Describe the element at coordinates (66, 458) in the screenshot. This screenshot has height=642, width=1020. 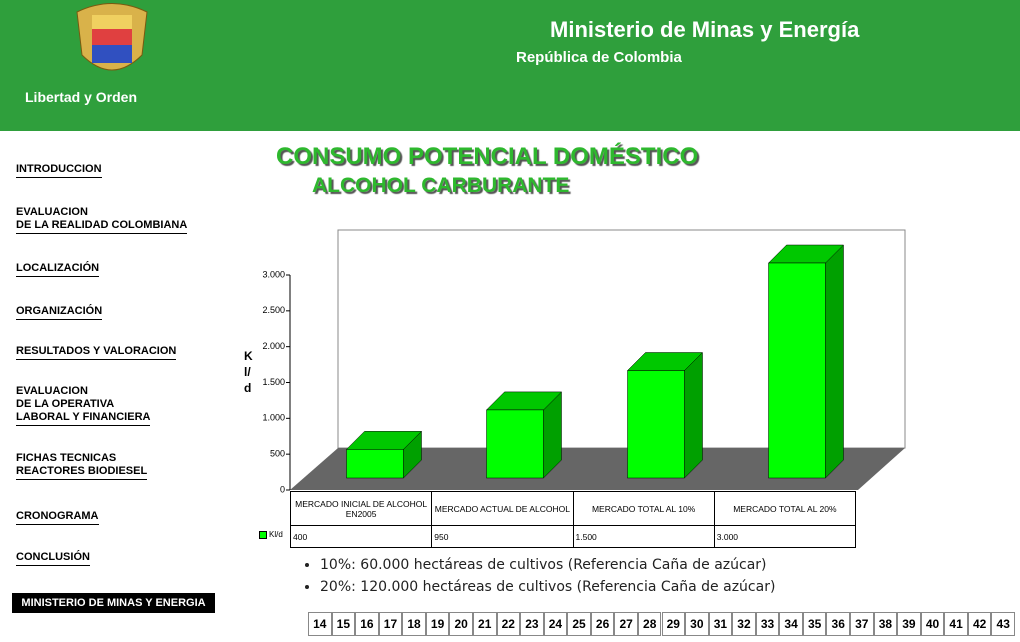
I see `nav-line: FICHAS TECNICAS` at that location.